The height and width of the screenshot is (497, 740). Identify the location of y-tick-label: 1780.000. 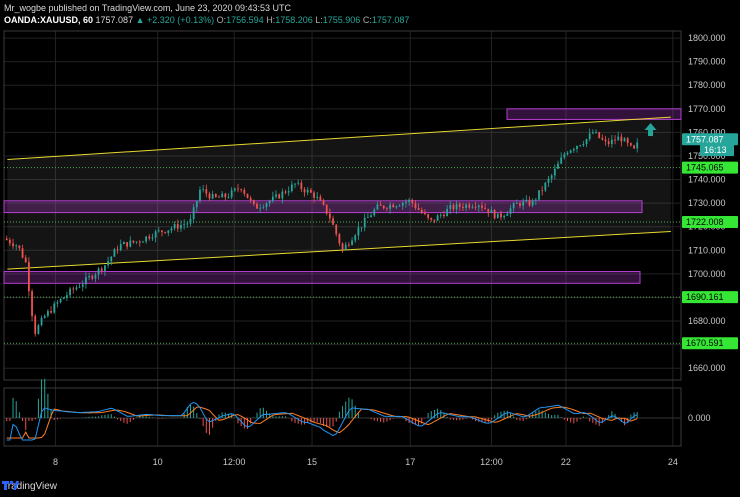
(707, 85).